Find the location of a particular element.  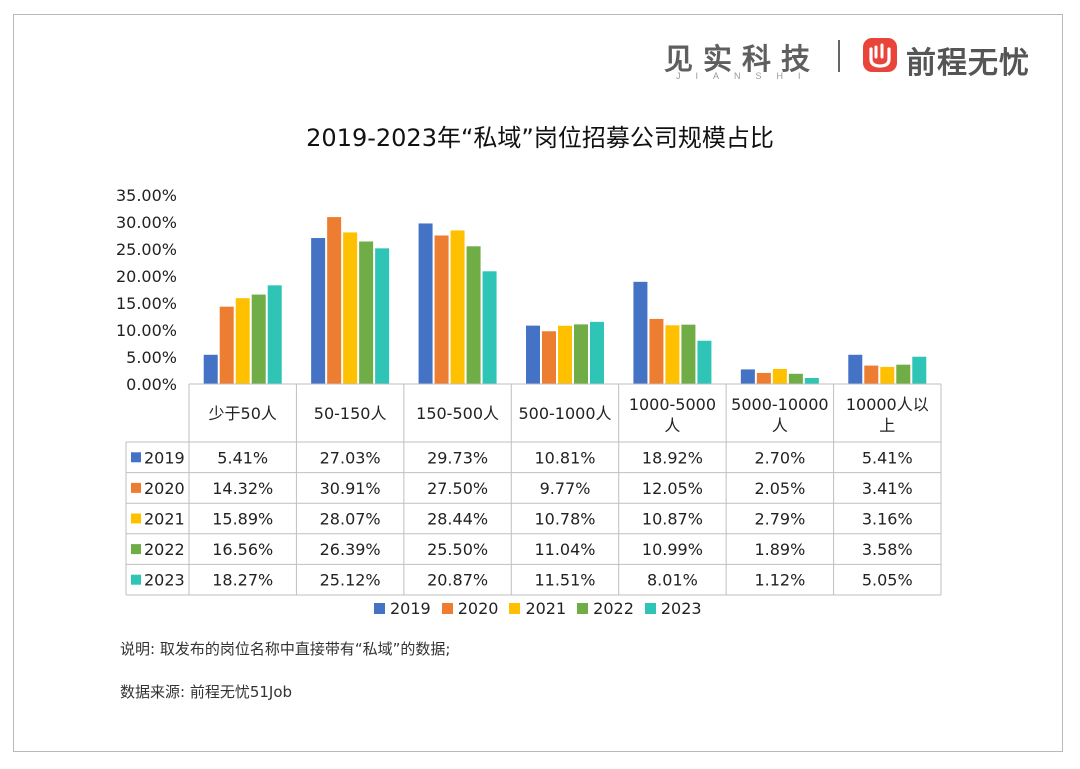

data-label: 10.99% is located at coordinates (672, 549).